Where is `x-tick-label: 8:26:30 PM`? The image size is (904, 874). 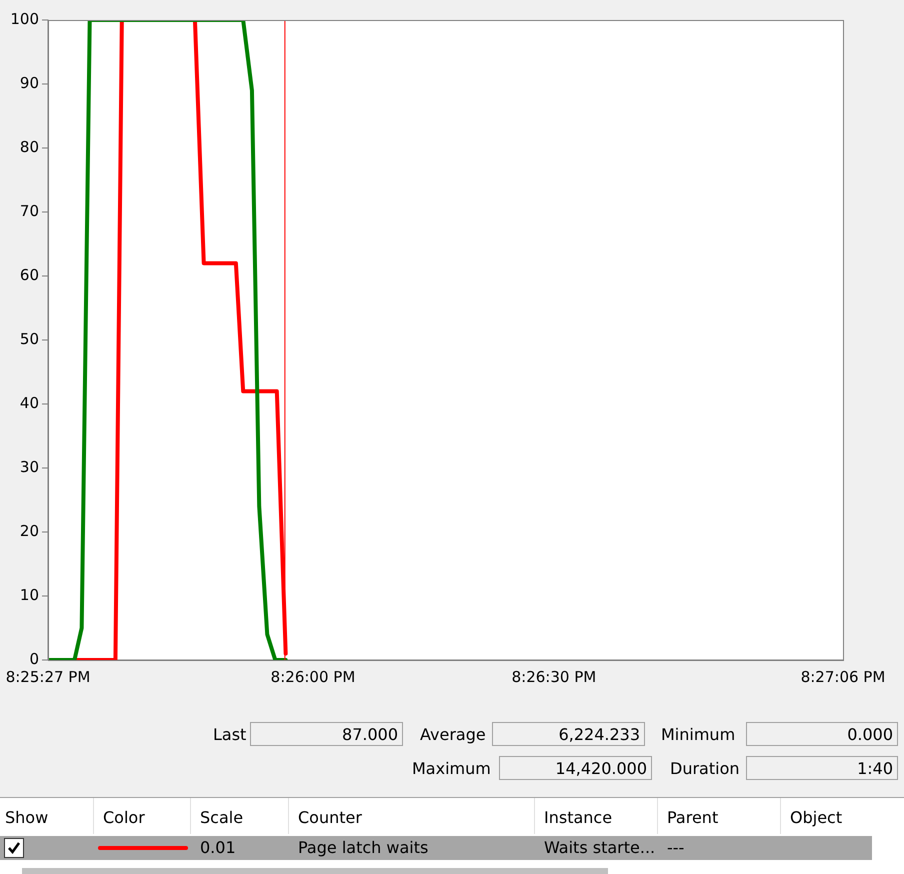
x-tick-label: 8:26:30 PM is located at coordinates (554, 677).